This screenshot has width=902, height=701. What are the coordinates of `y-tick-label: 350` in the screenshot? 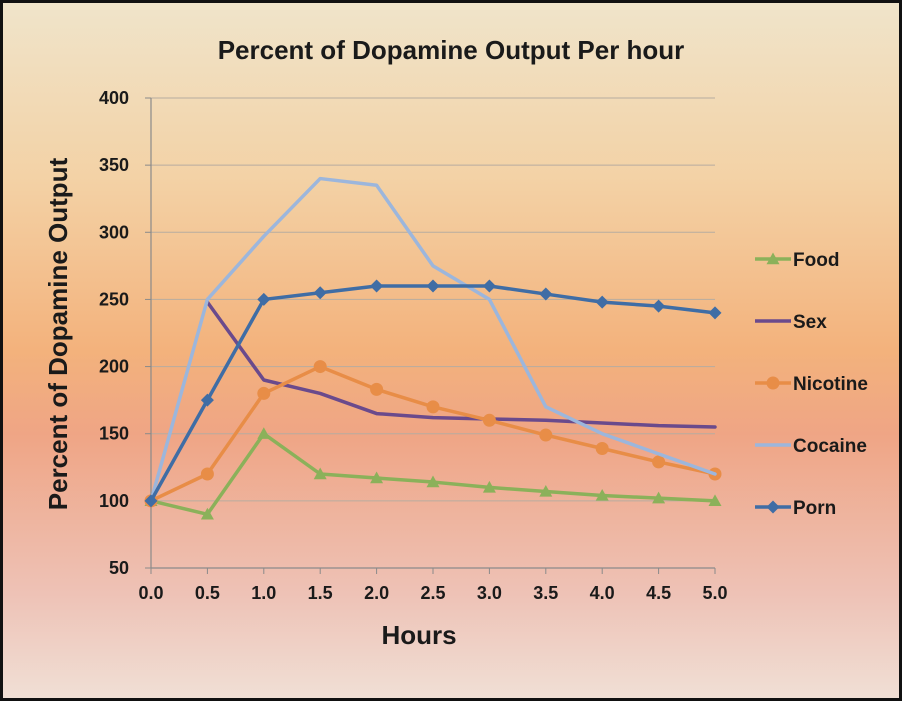 It's located at (114, 165).